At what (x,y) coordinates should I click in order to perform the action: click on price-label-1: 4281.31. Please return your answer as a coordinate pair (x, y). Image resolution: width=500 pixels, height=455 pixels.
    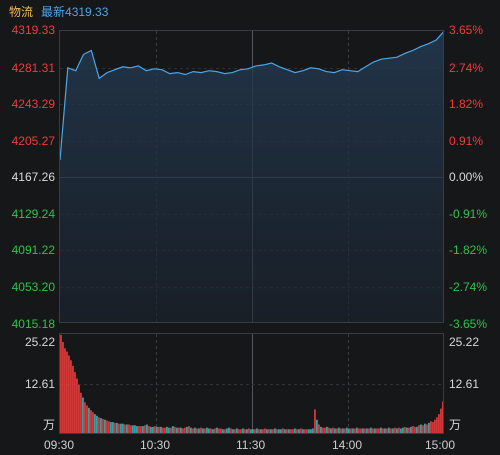
    Looking at the image, I should click on (33, 67).